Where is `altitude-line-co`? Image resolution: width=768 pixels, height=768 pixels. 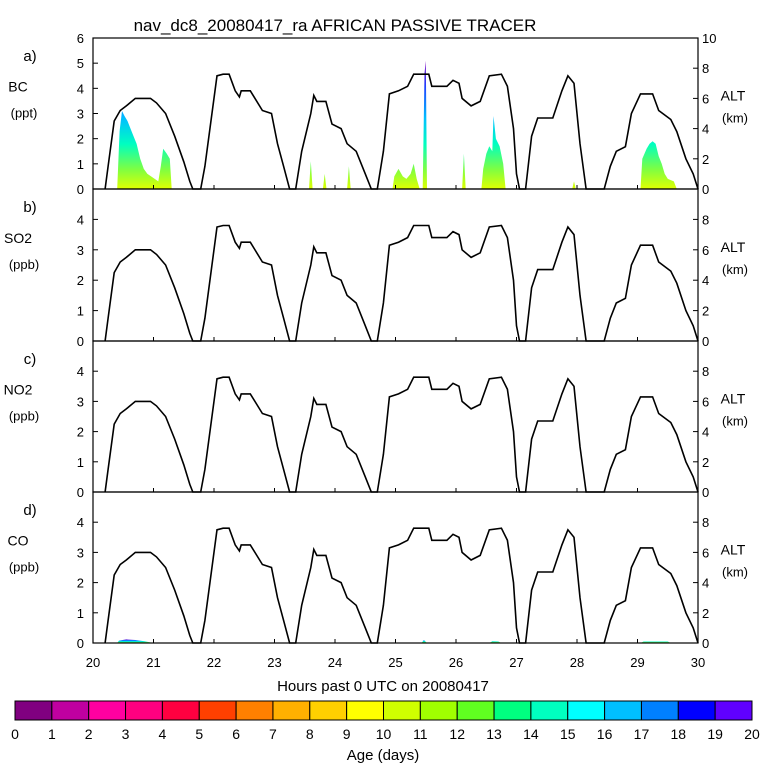 altitude-line-co is located at coordinates (401, 585).